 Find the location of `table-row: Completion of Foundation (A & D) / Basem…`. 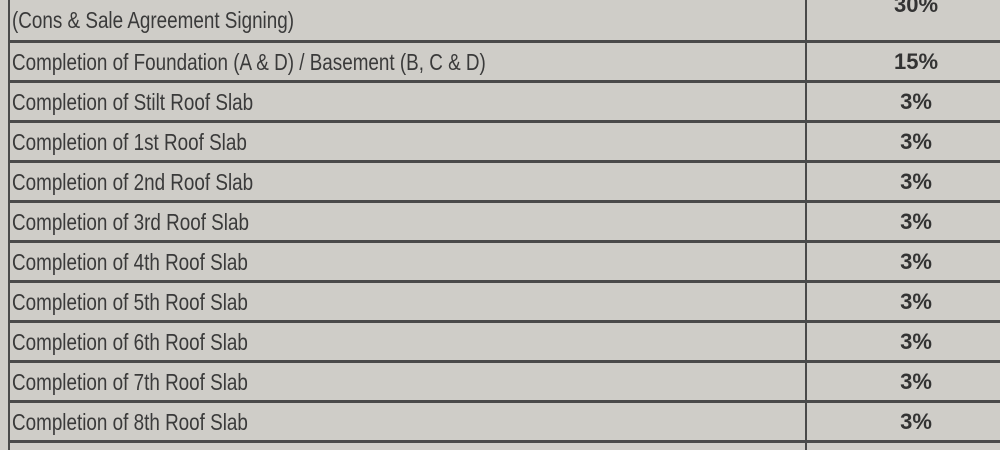

table-row: Completion of Foundation (A & D) / Basem… is located at coordinates (504, 63).